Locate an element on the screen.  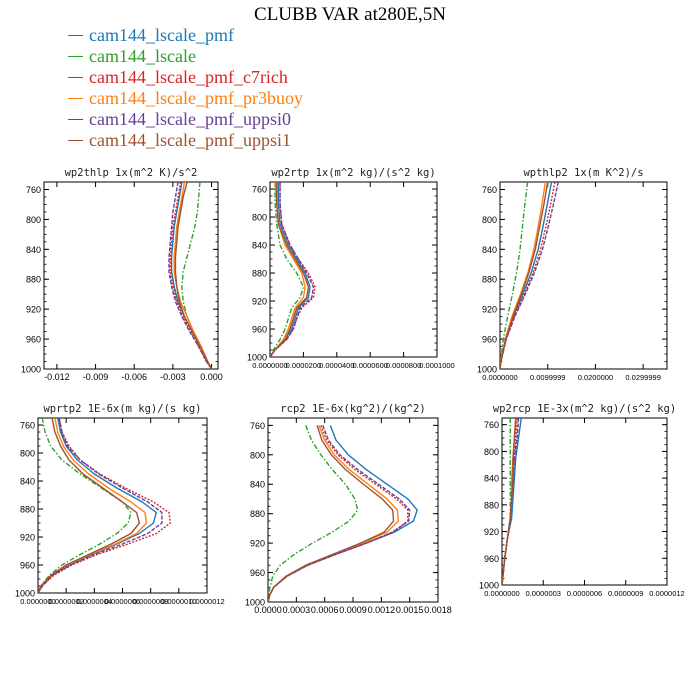
x-tick-label: 0.0000400 is located at coordinates (336, 365).